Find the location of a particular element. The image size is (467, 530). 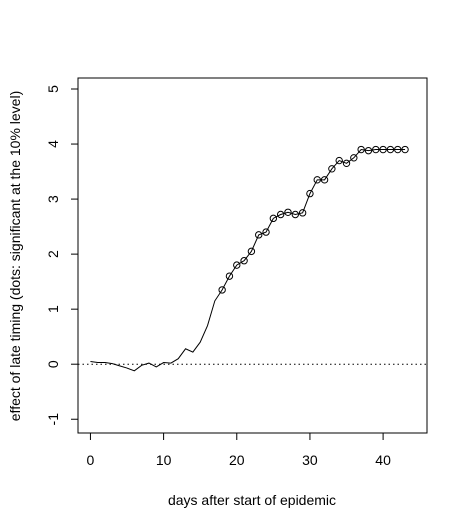

y-tick-label: 1 is located at coordinates (53, 309).